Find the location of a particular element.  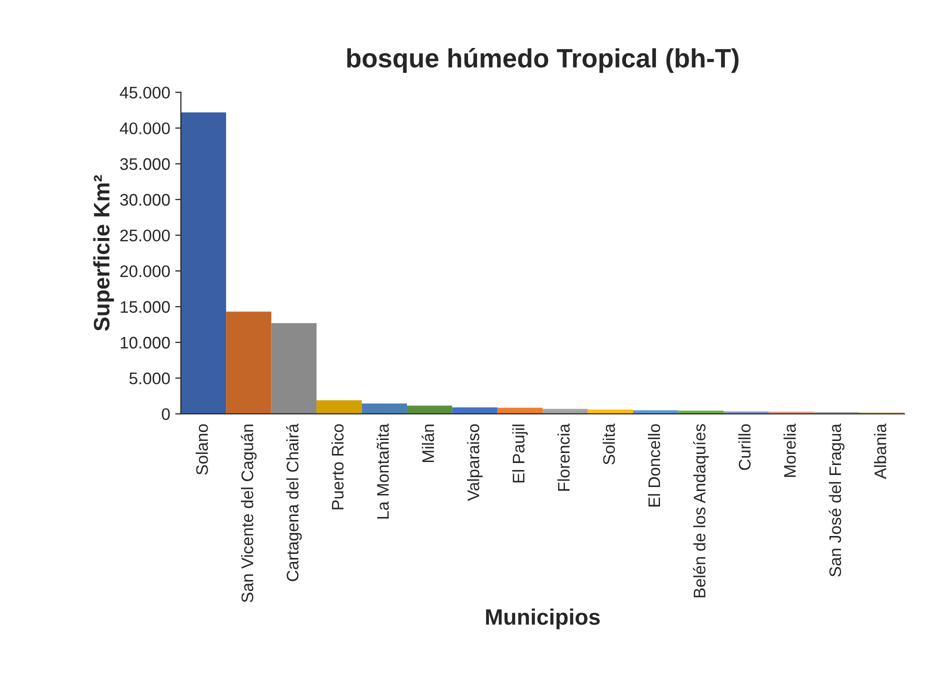

y-tick-label: 30.000 is located at coordinates (145, 200).